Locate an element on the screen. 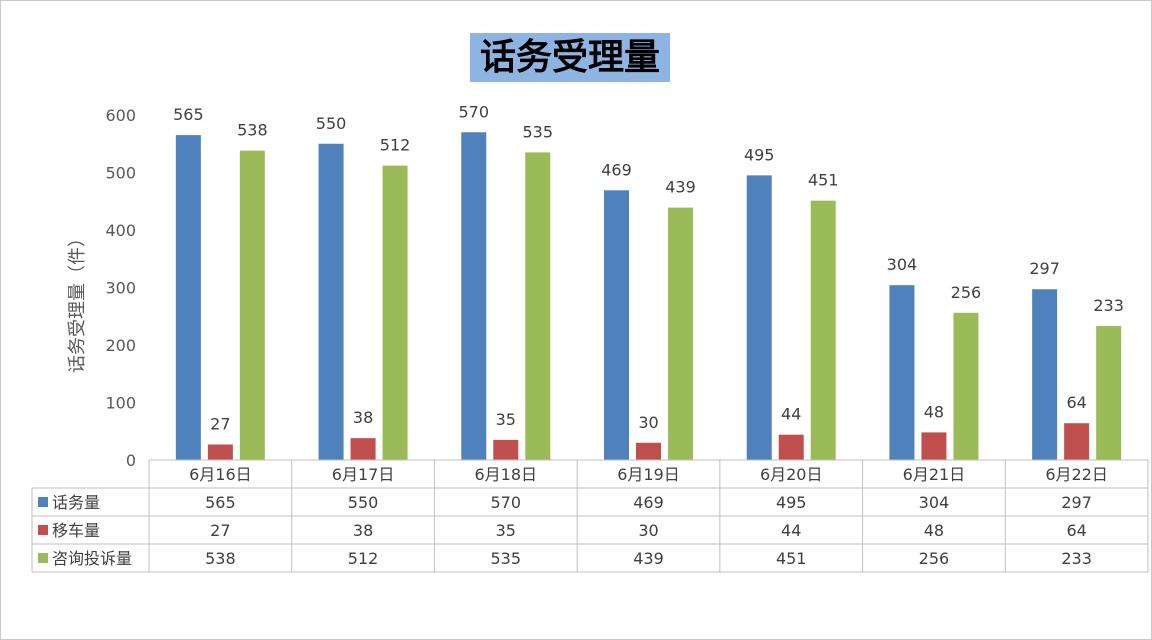 The image size is (1152, 640). data-label: 439 is located at coordinates (680, 187).